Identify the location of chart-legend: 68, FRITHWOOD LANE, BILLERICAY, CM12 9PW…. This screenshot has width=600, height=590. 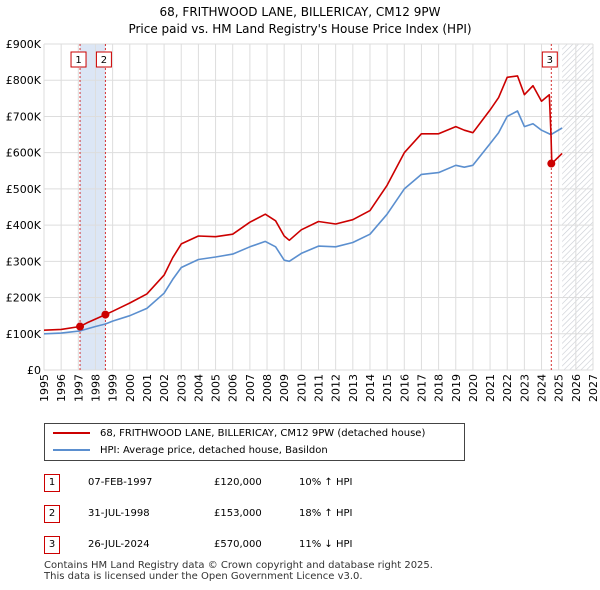
(254, 442).